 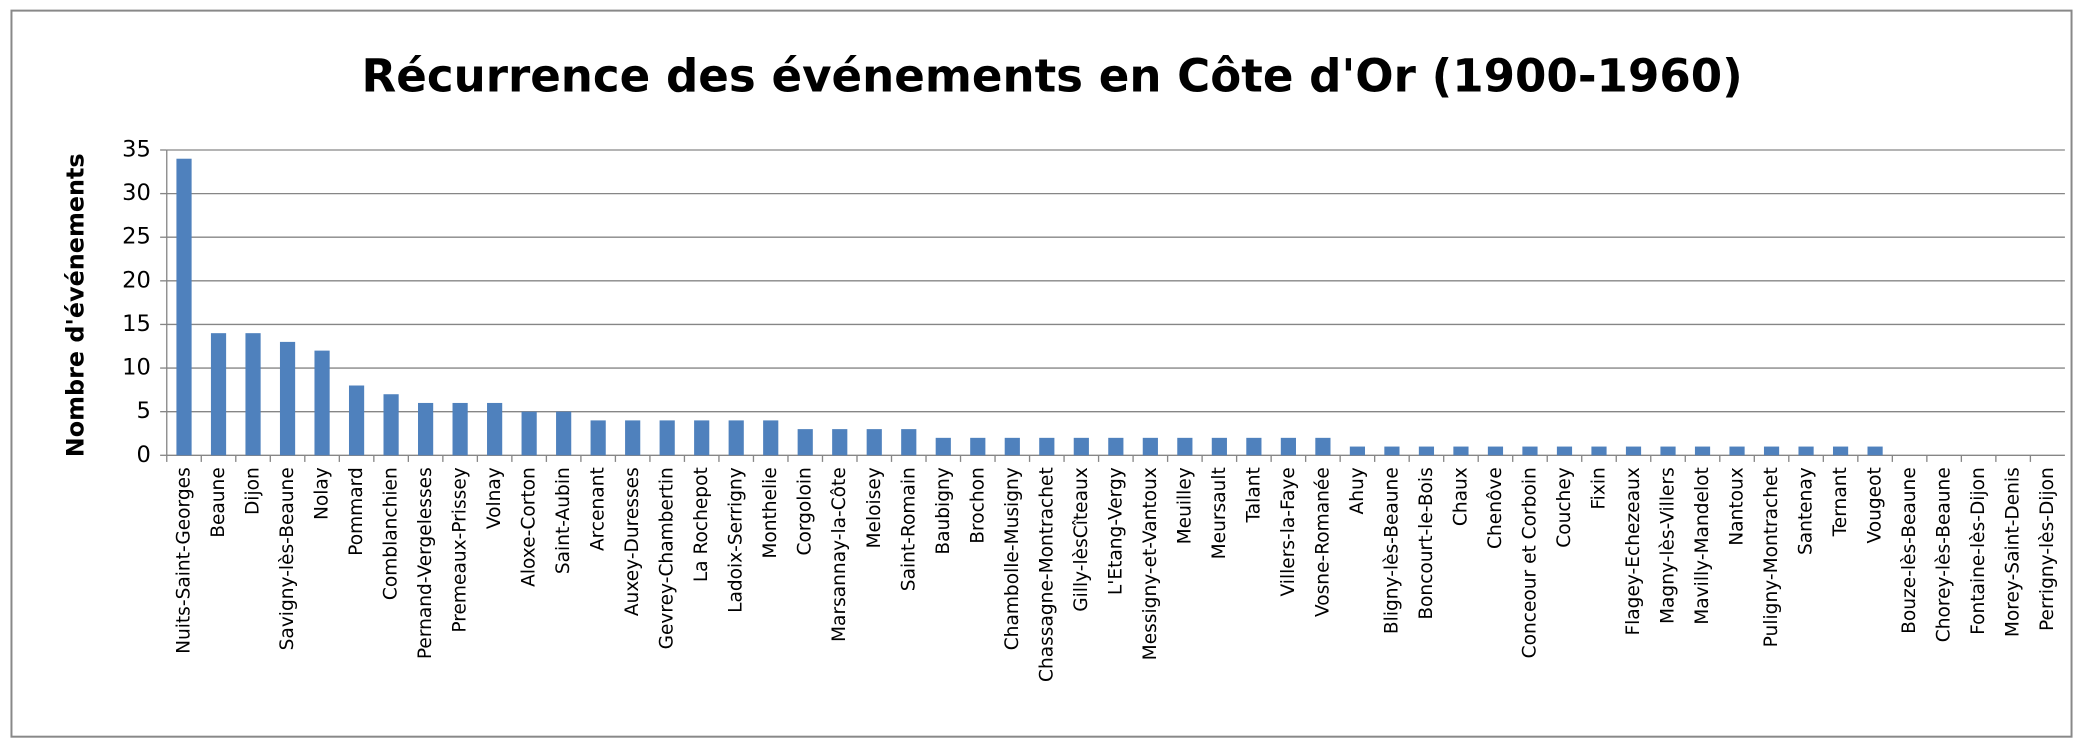 What do you see at coordinates (1771, 557) in the screenshot?
I see `x-tick-label: Puligny-Montrachet` at bounding box center [1771, 557].